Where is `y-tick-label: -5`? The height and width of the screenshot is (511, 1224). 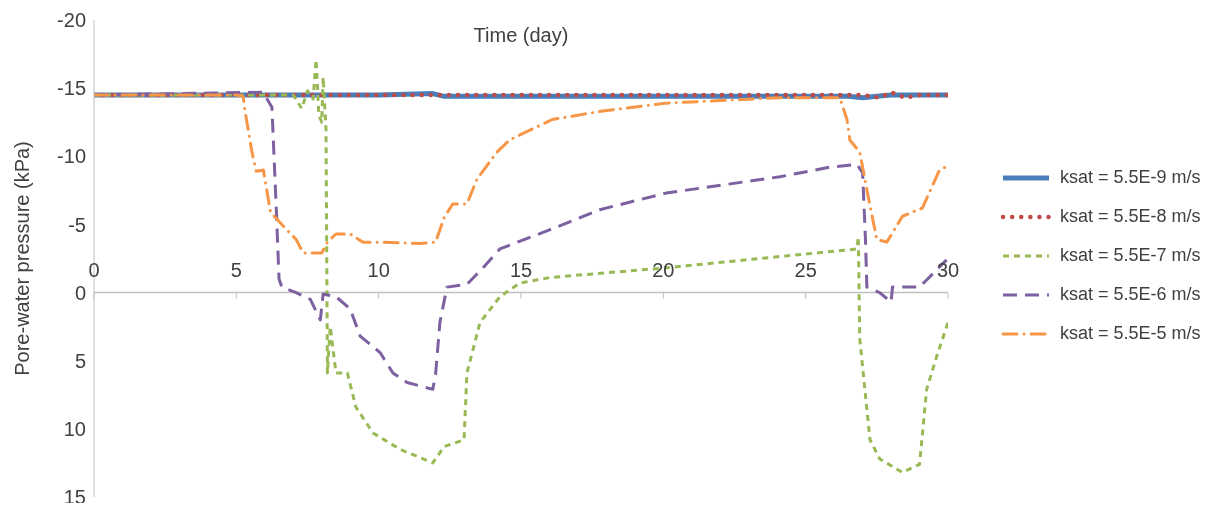
y-tick-label: -5 is located at coordinates (77, 224).